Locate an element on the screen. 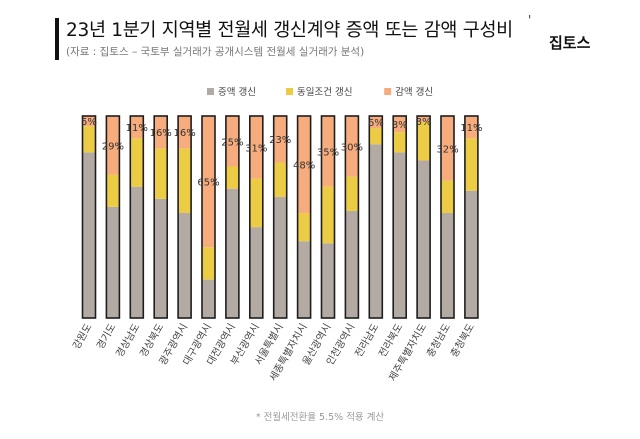  data-label-5: 65% is located at coordinates (208, 183).